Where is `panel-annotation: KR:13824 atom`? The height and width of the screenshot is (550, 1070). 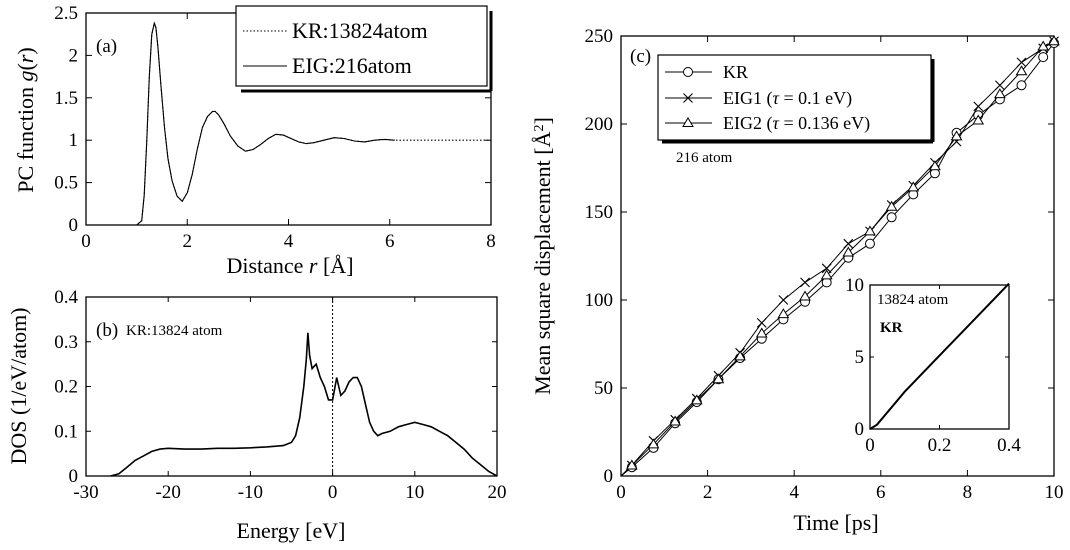
panel-annotation: KR:13824 atom is located at coordinates (174, 331).